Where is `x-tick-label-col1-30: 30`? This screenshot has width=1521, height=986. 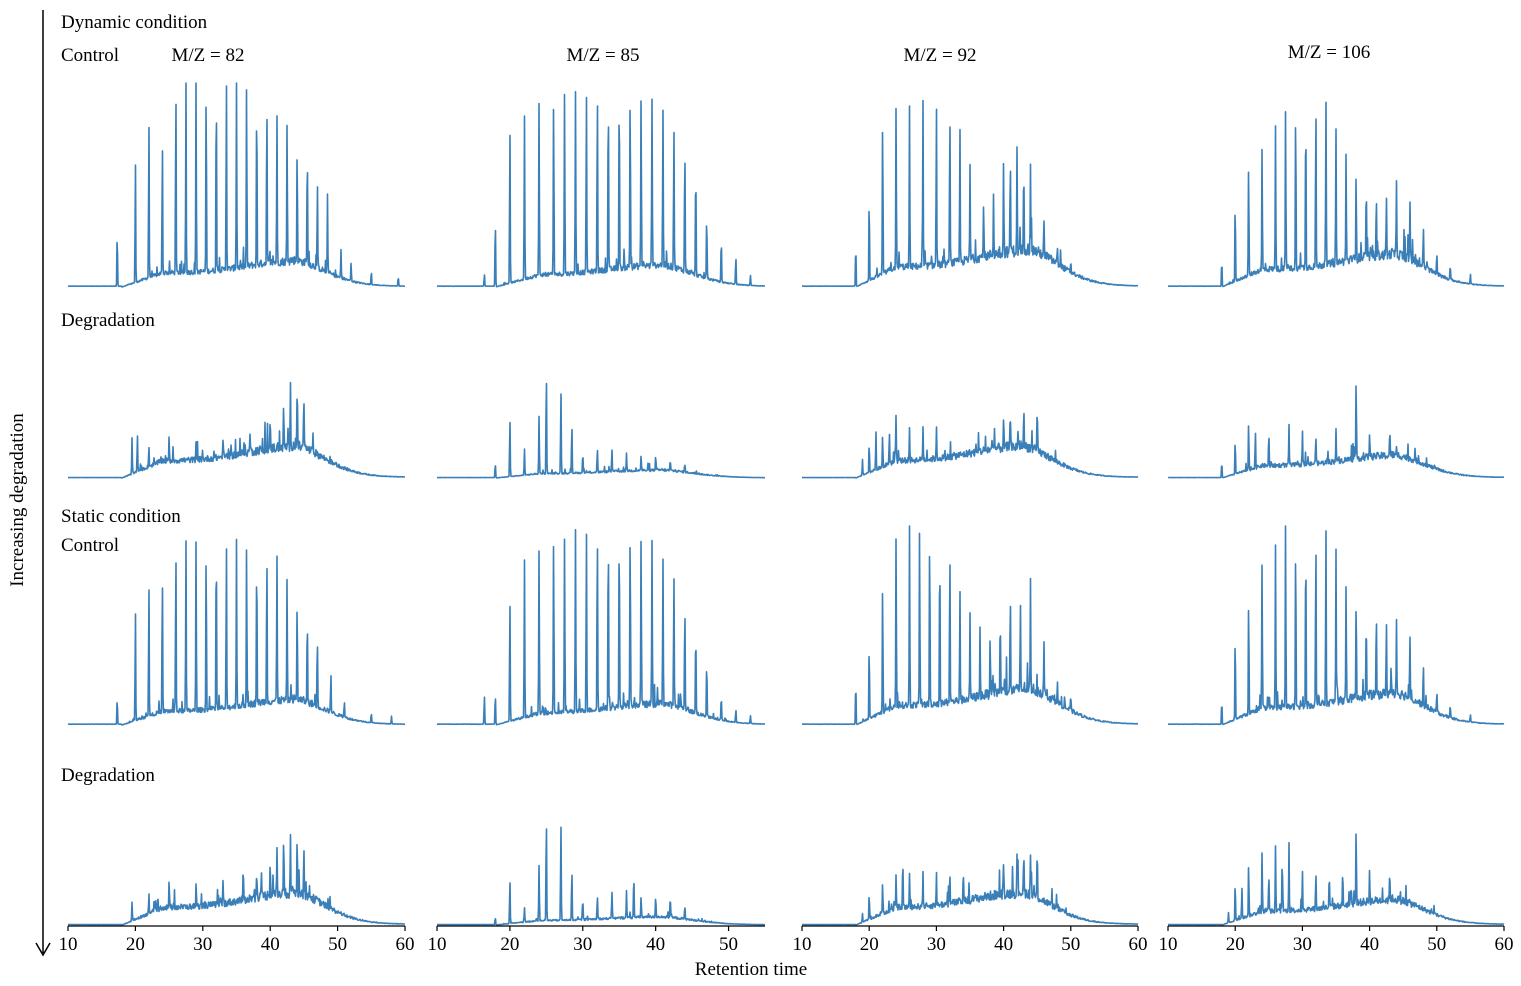
x-tick-label-col1-30: 30 is located at coordinates (202, 944).